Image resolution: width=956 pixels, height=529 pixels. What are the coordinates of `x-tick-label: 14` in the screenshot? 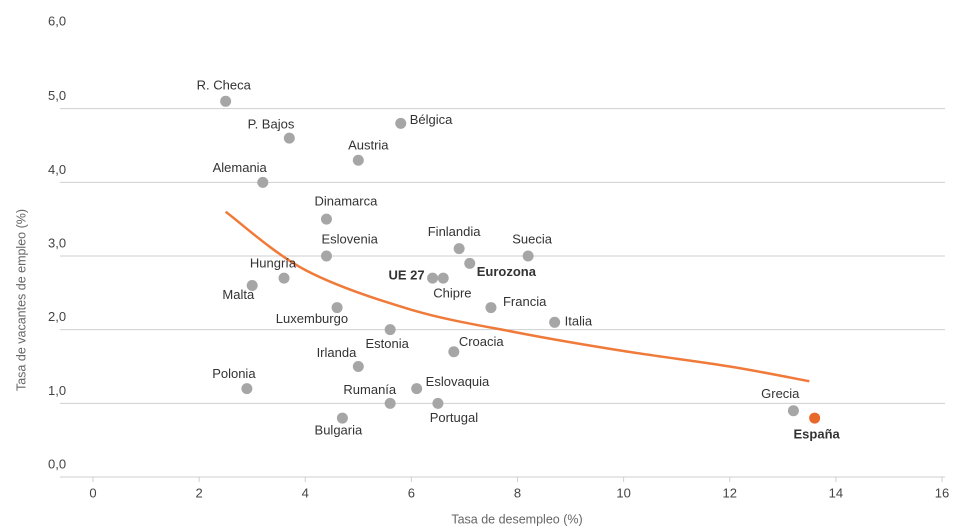 It's located at (836, 492).